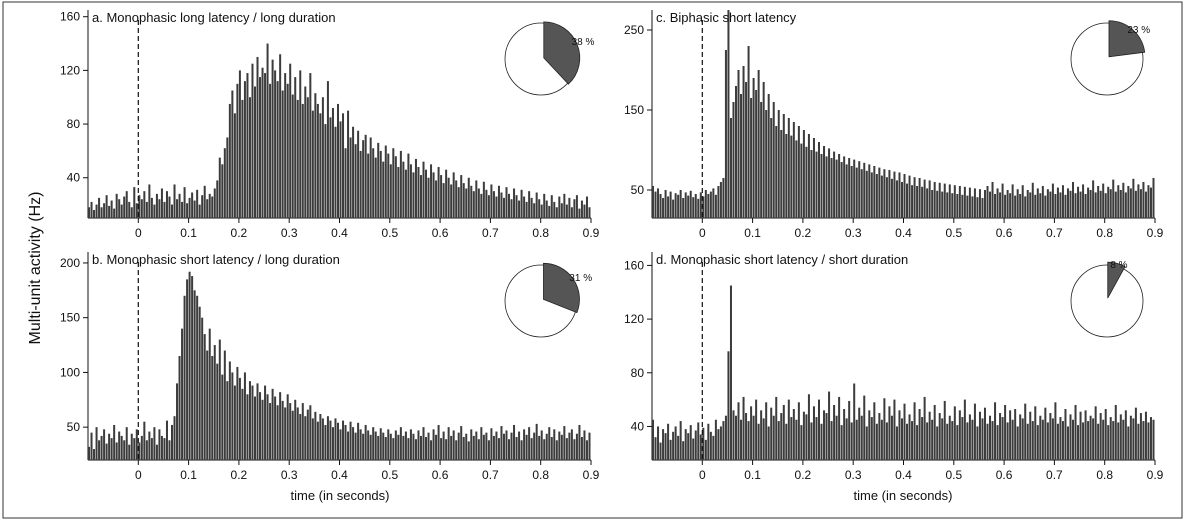  Describe the element at coordinates (74, 427) in the screenshot. I see `y-tick-label: 50` at that location.